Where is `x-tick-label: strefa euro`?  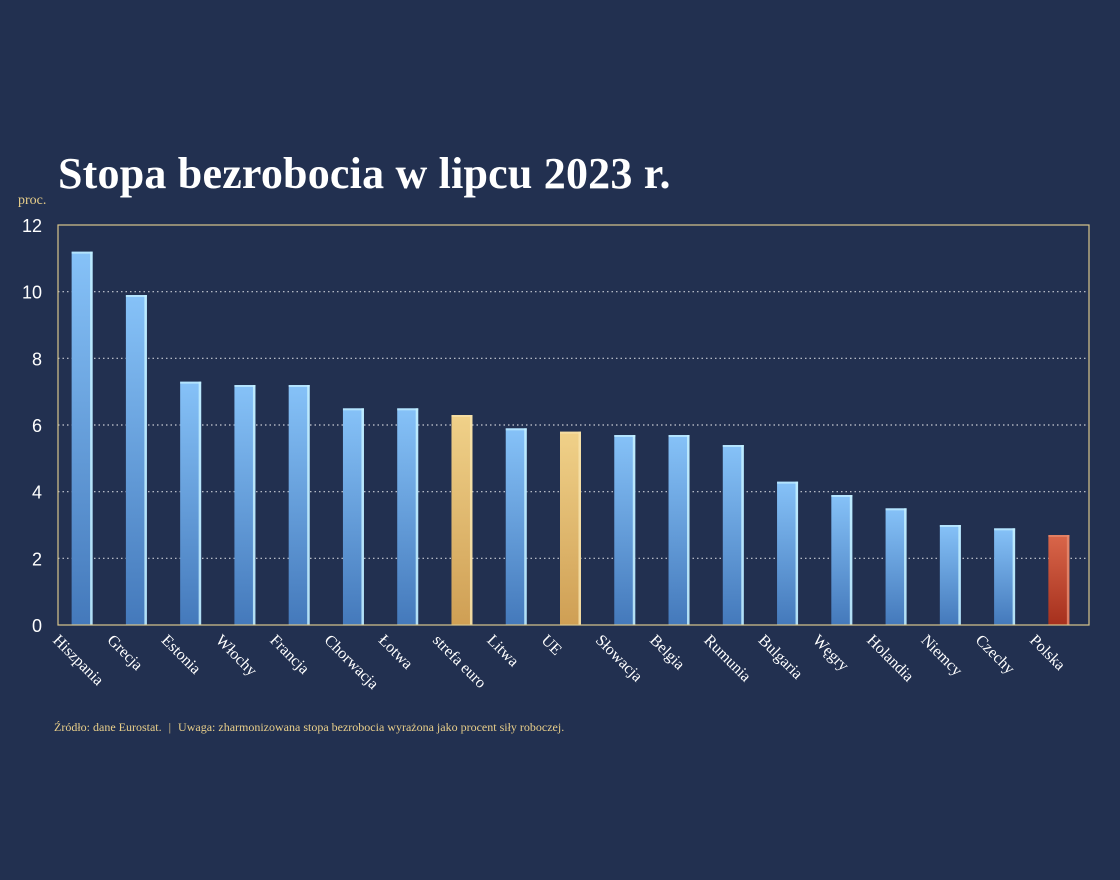
x-tick-label: strefa euro is located at coordinates (459, 662).